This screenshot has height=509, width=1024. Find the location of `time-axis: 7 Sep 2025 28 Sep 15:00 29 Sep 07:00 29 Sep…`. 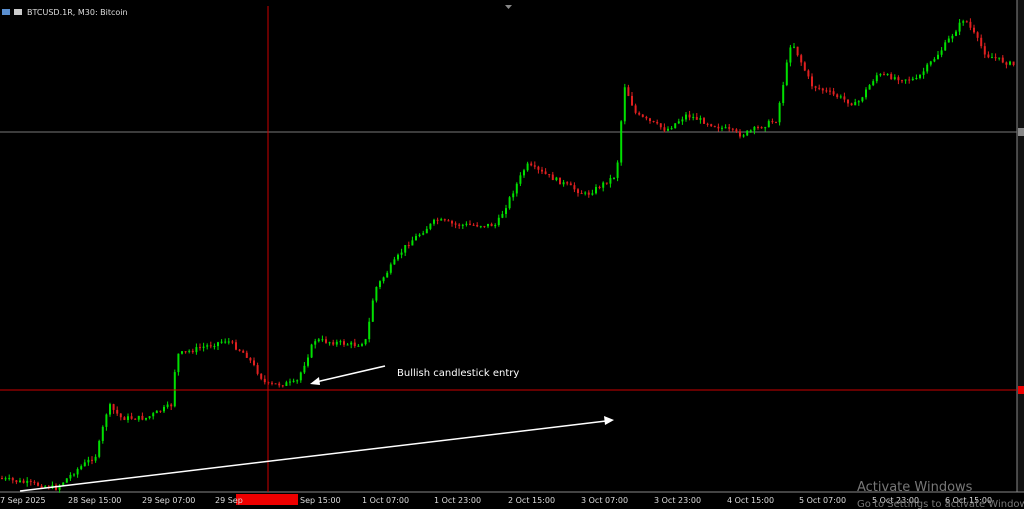

time-axis: 7 Sep 2025 28 Sep 15:00 29 Sep 07:00 29 Sep… is located at coordinates (496, 500).